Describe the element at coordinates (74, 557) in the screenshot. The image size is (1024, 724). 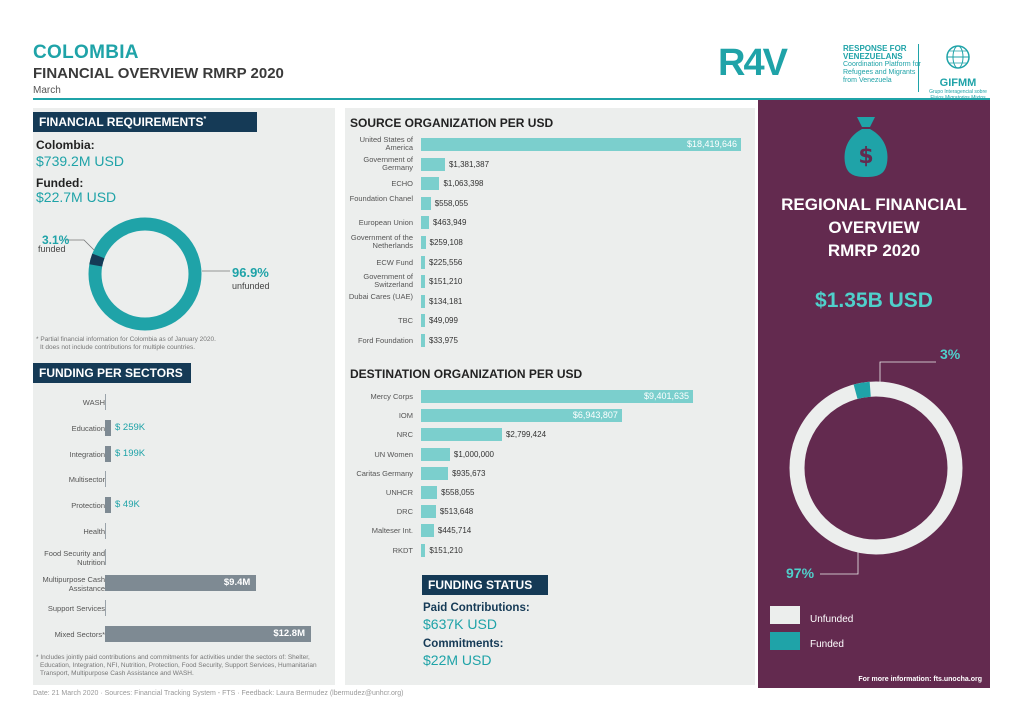
I see `sector-label-food-security-and-nutrition: Food Security and Nutrition` at that location.